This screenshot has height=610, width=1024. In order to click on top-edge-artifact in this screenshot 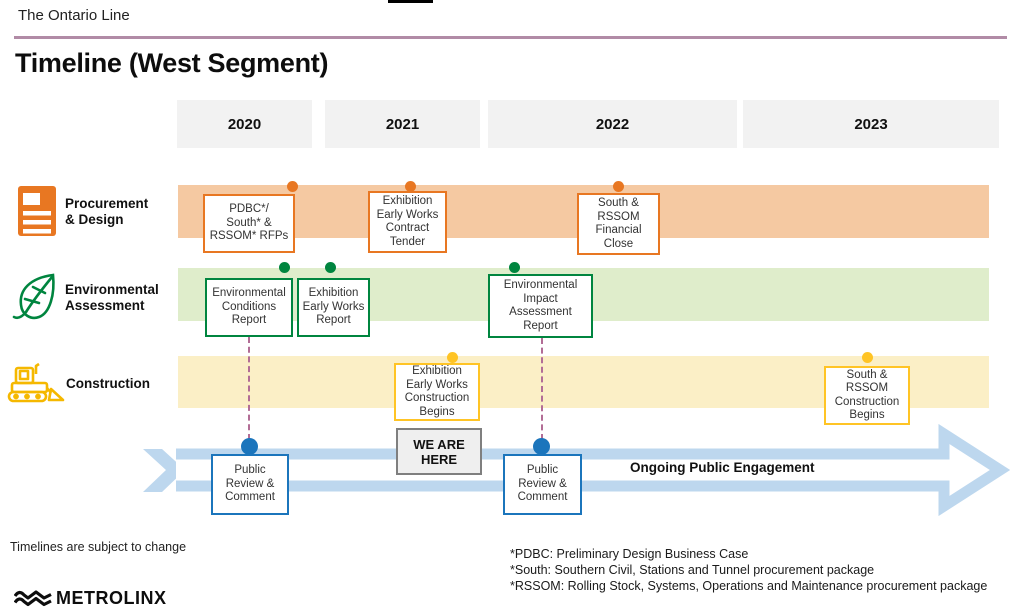, I will do `click(410, 1)`.